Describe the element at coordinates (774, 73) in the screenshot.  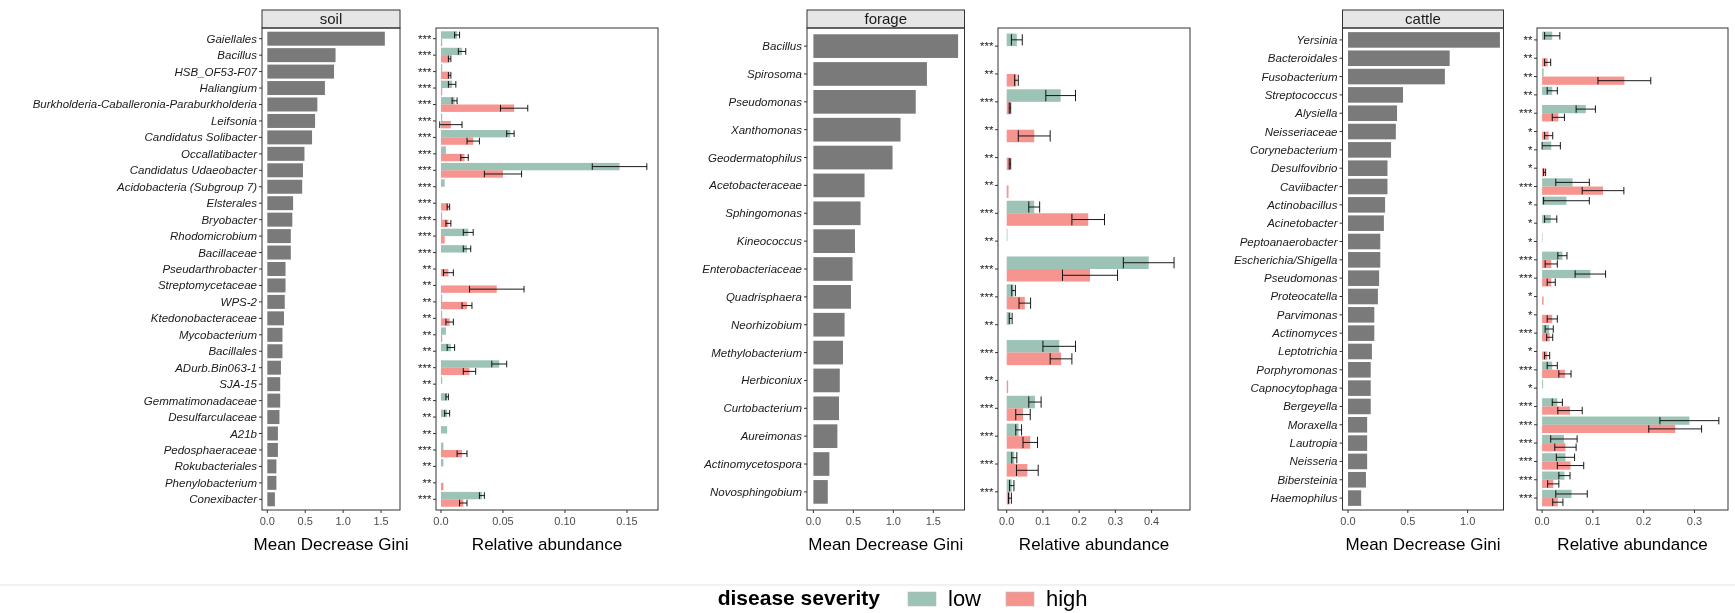
I see `y-tick-label: Spirosoma` at that location.